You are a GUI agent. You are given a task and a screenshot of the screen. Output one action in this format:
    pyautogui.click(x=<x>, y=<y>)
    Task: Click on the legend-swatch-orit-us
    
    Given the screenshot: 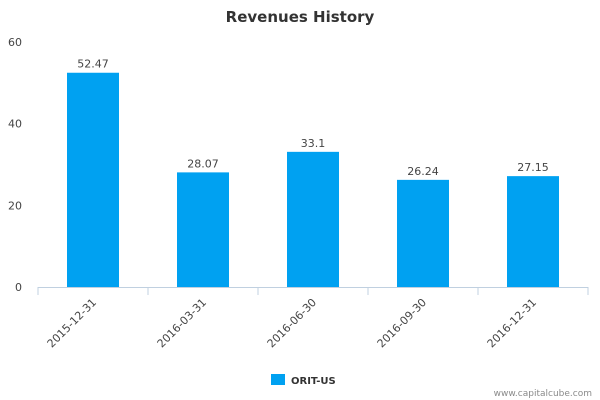 What is the action you would take?
    pyautogui.click(x=278, y=379)
    